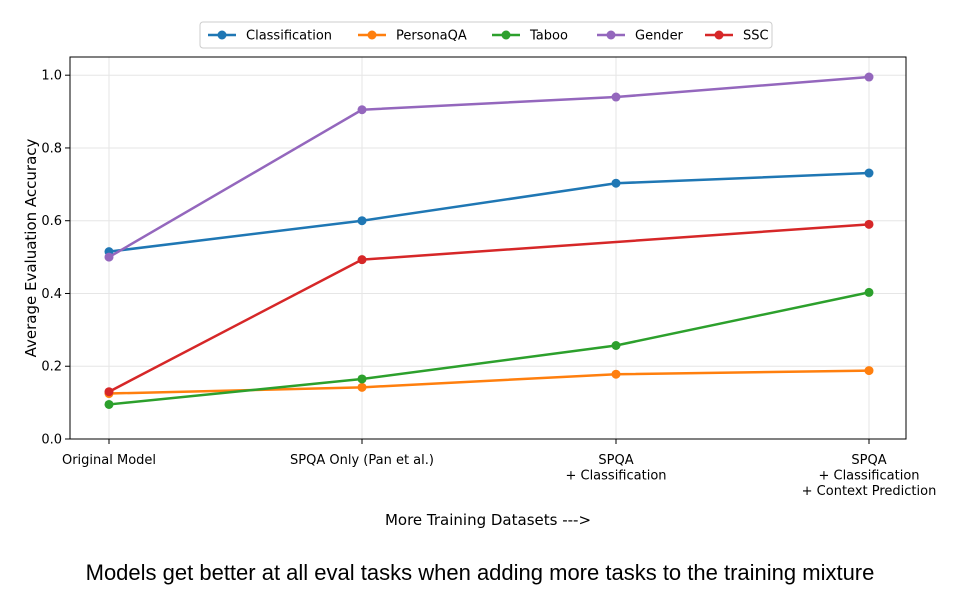  I want to click on series-line-classification, so click(489, 212).